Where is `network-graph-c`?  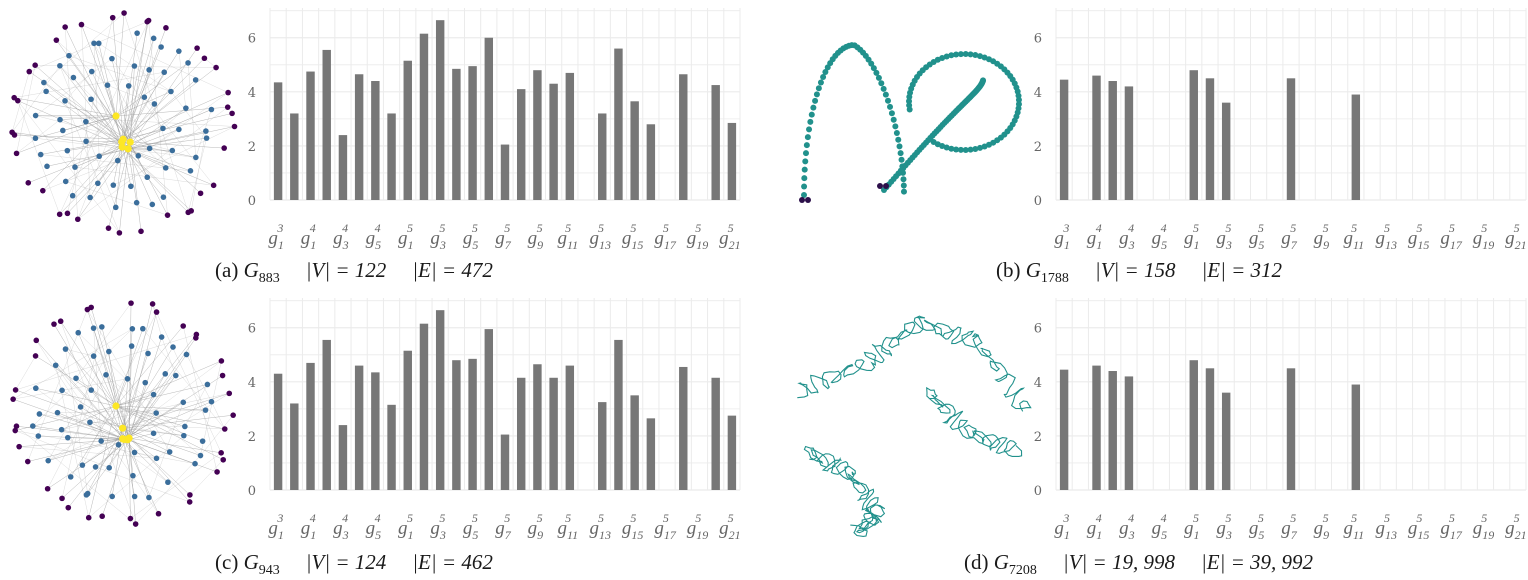 network-graph-c is located at coordinates (123, 413).